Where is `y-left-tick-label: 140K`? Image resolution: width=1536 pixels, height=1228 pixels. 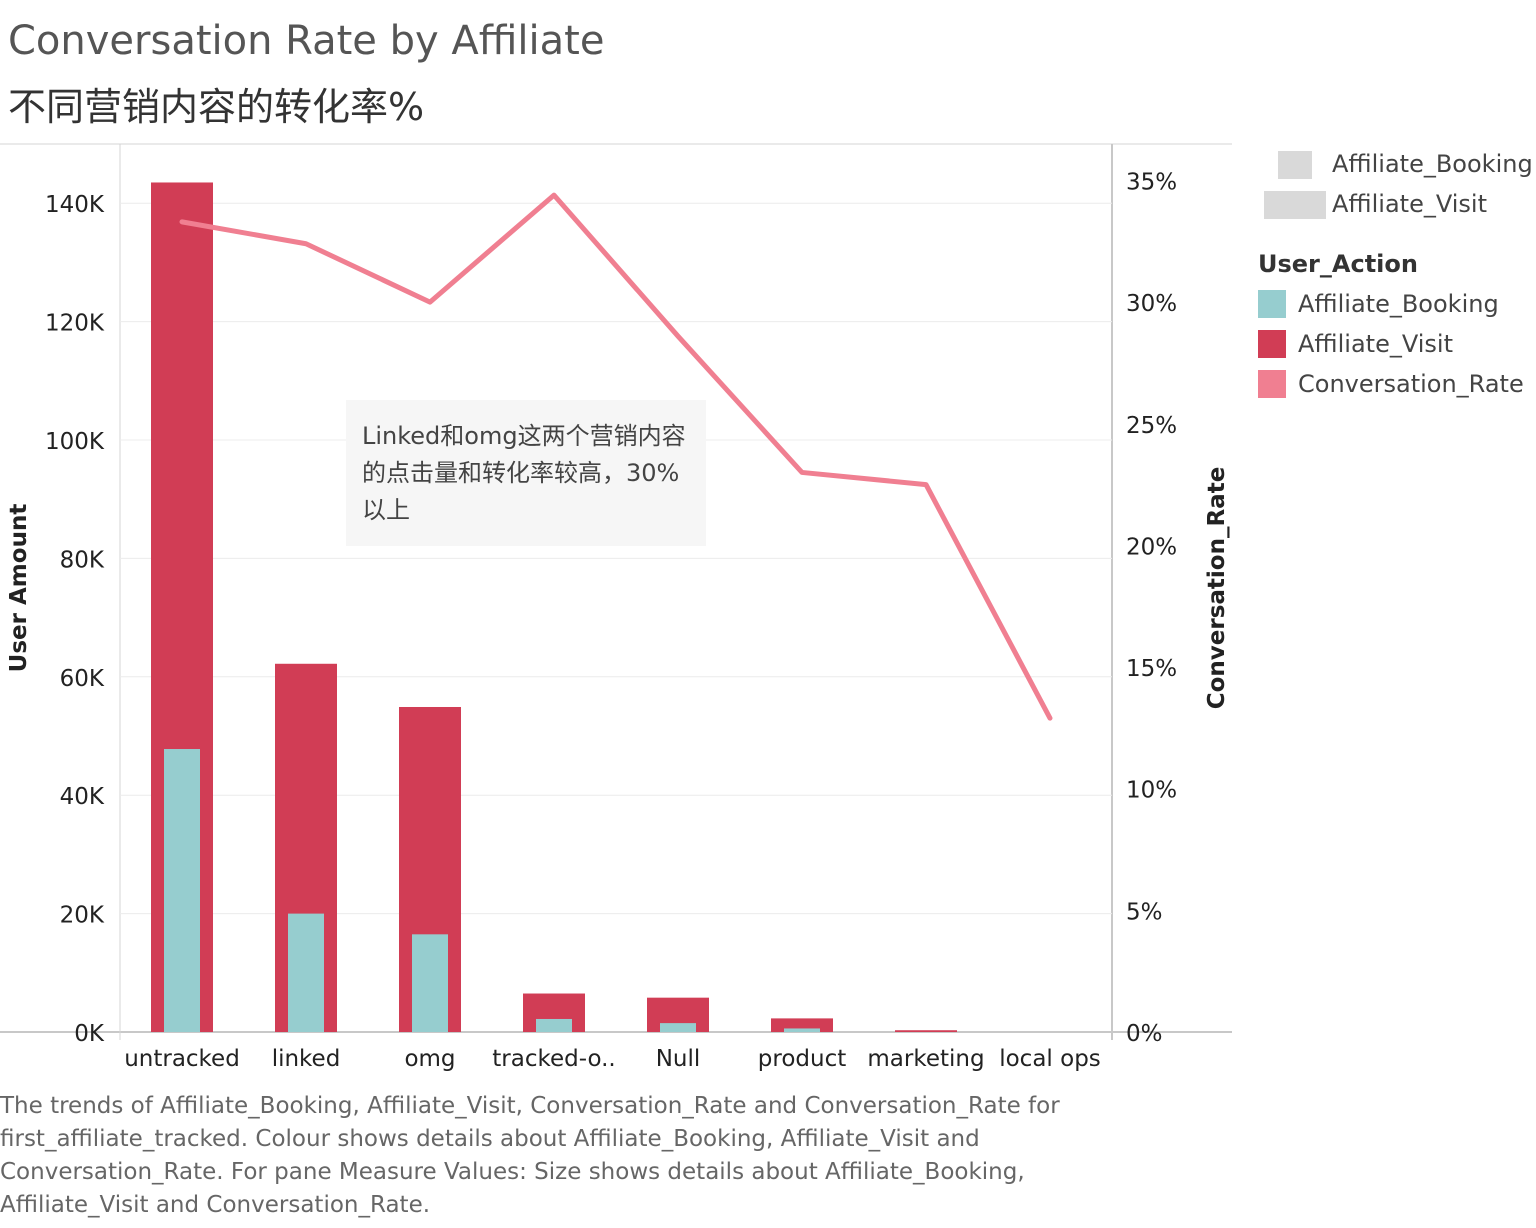 y-left-tick-label: 140K is located at coordinates (75, 205).